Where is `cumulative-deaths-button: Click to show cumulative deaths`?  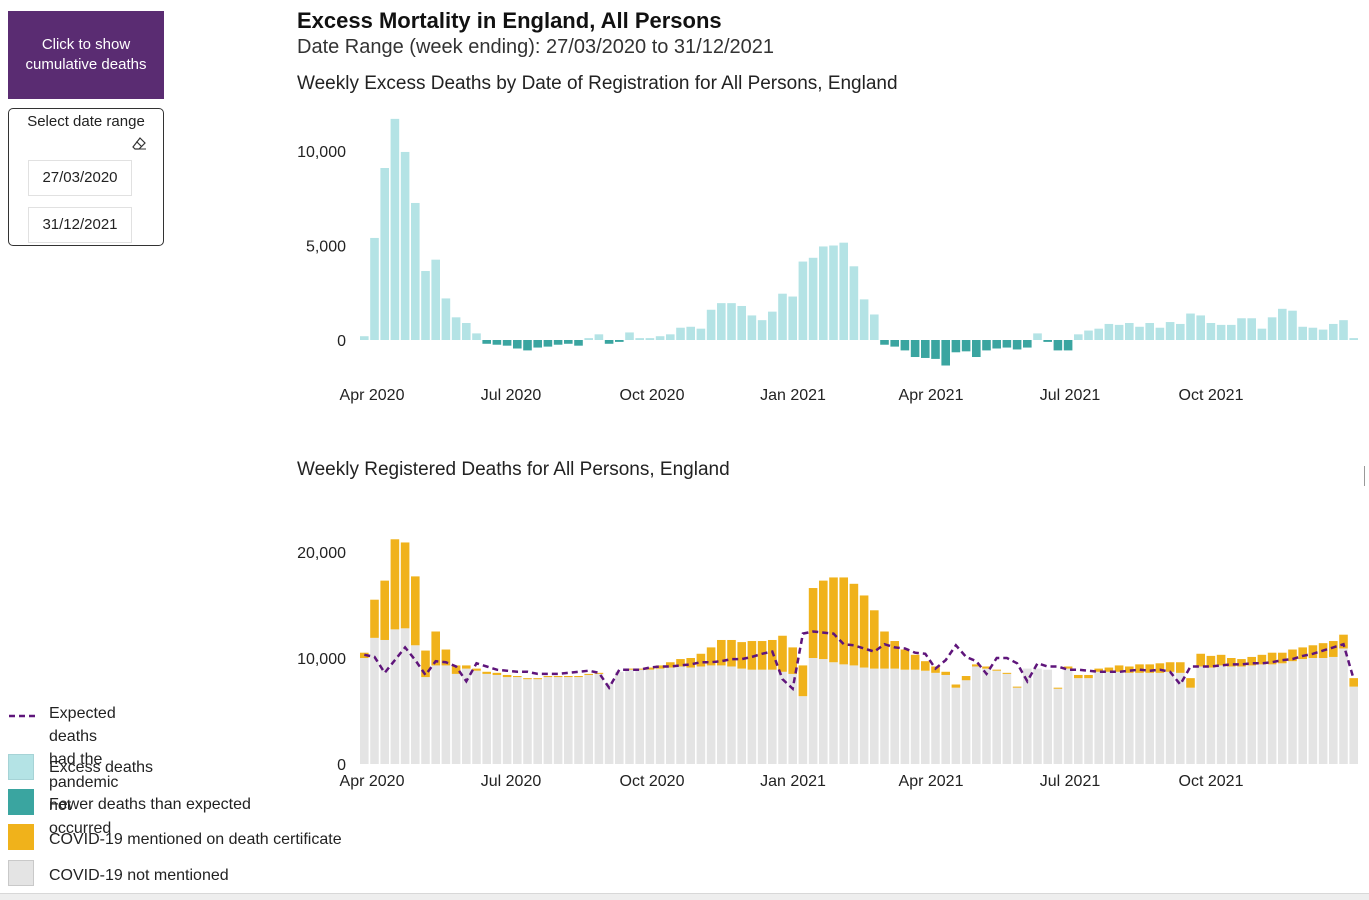
cumulative-deaths-button: Click to show cumulative deaths is located at coordinates (86, 55).